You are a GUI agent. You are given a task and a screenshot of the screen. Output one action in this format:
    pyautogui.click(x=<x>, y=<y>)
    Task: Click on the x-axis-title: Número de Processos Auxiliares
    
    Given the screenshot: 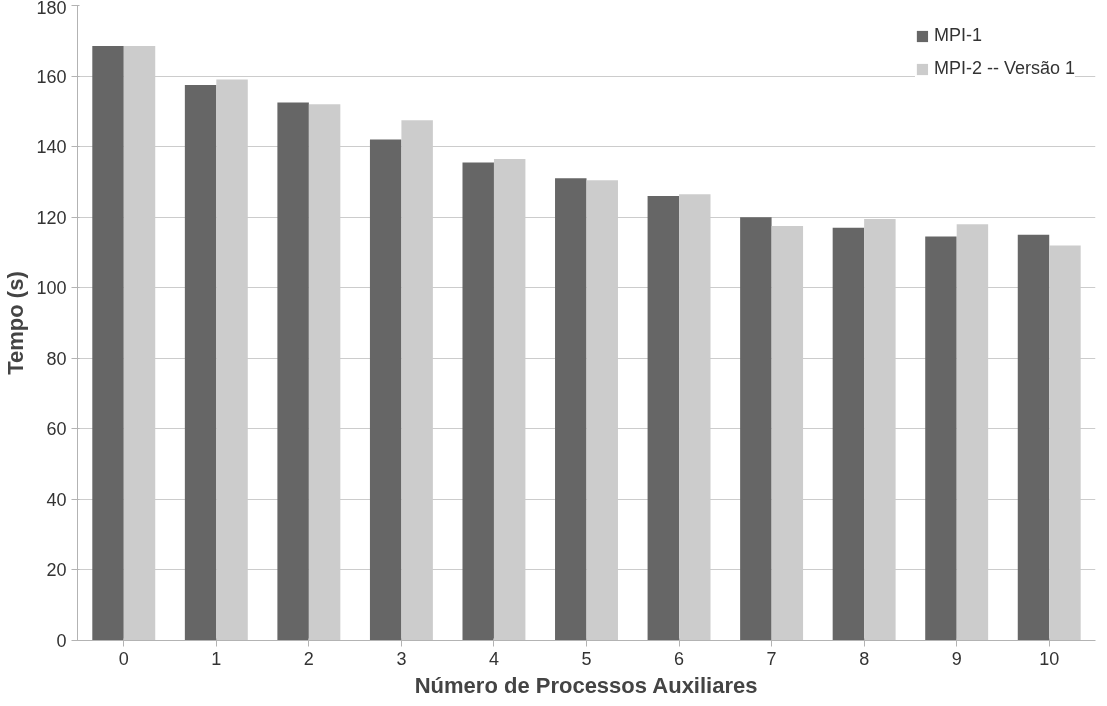 What is the action you would take?
    pyautogui.click(x=586, y=685)
    